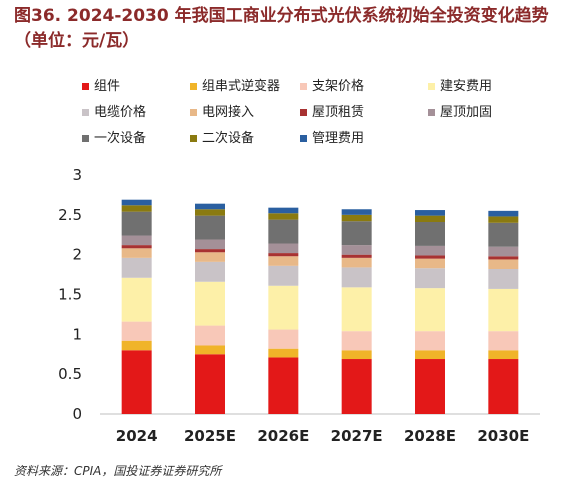 This screenshot has height=485, width=569. What do you see at coordinates (118, 471) in the screenshot?
I see `source-note: 资料来源：CPIA，国投证券证券研究所` at bounding box center [118, 471].